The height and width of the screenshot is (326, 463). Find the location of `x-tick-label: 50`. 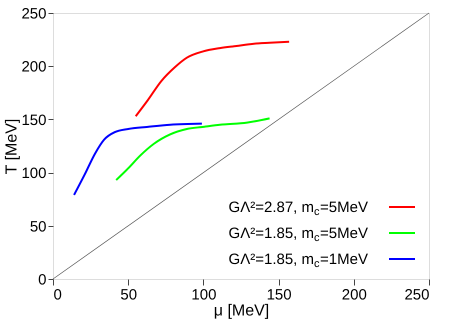

x-tick-label: 50 is located at coordinates (129, 295).